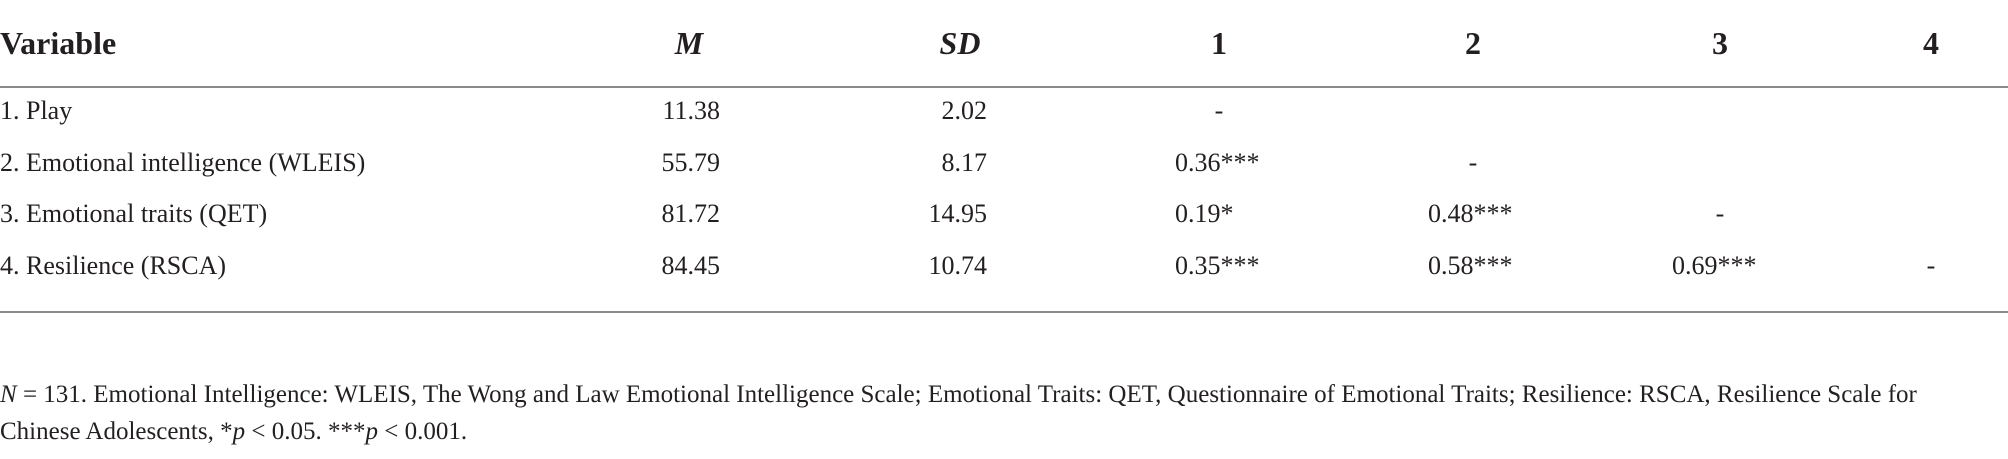 The height and width of the screenshot is (459, 2008). I want to click on column-header: 3, so click(1720, 43).